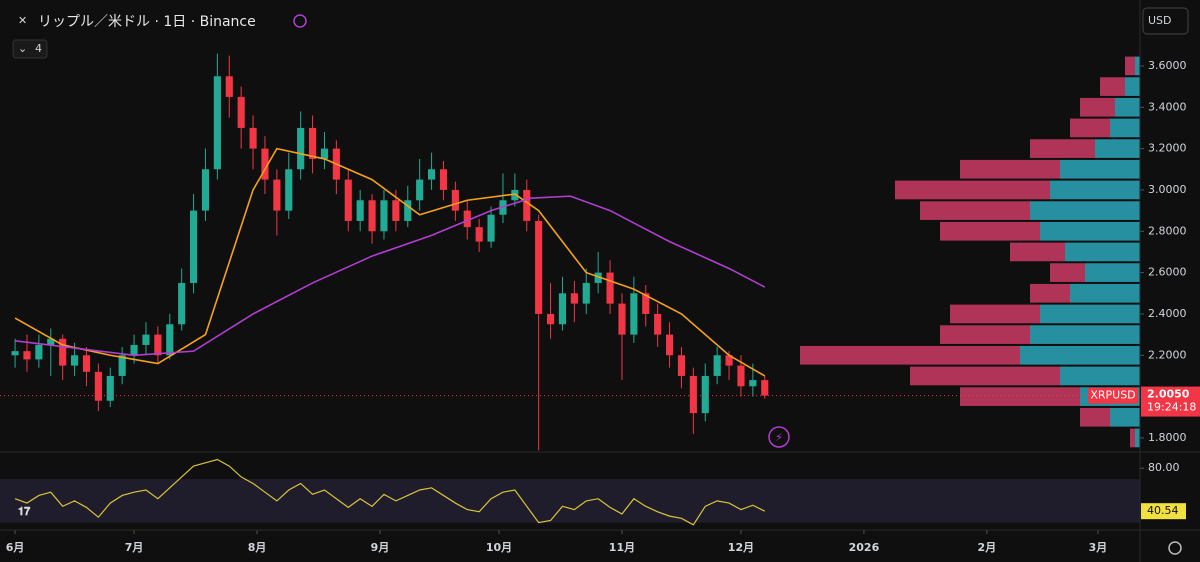  Describe the element at coordinates (30, 49) in the screenshot. I see `indicator-toggle` at that location.